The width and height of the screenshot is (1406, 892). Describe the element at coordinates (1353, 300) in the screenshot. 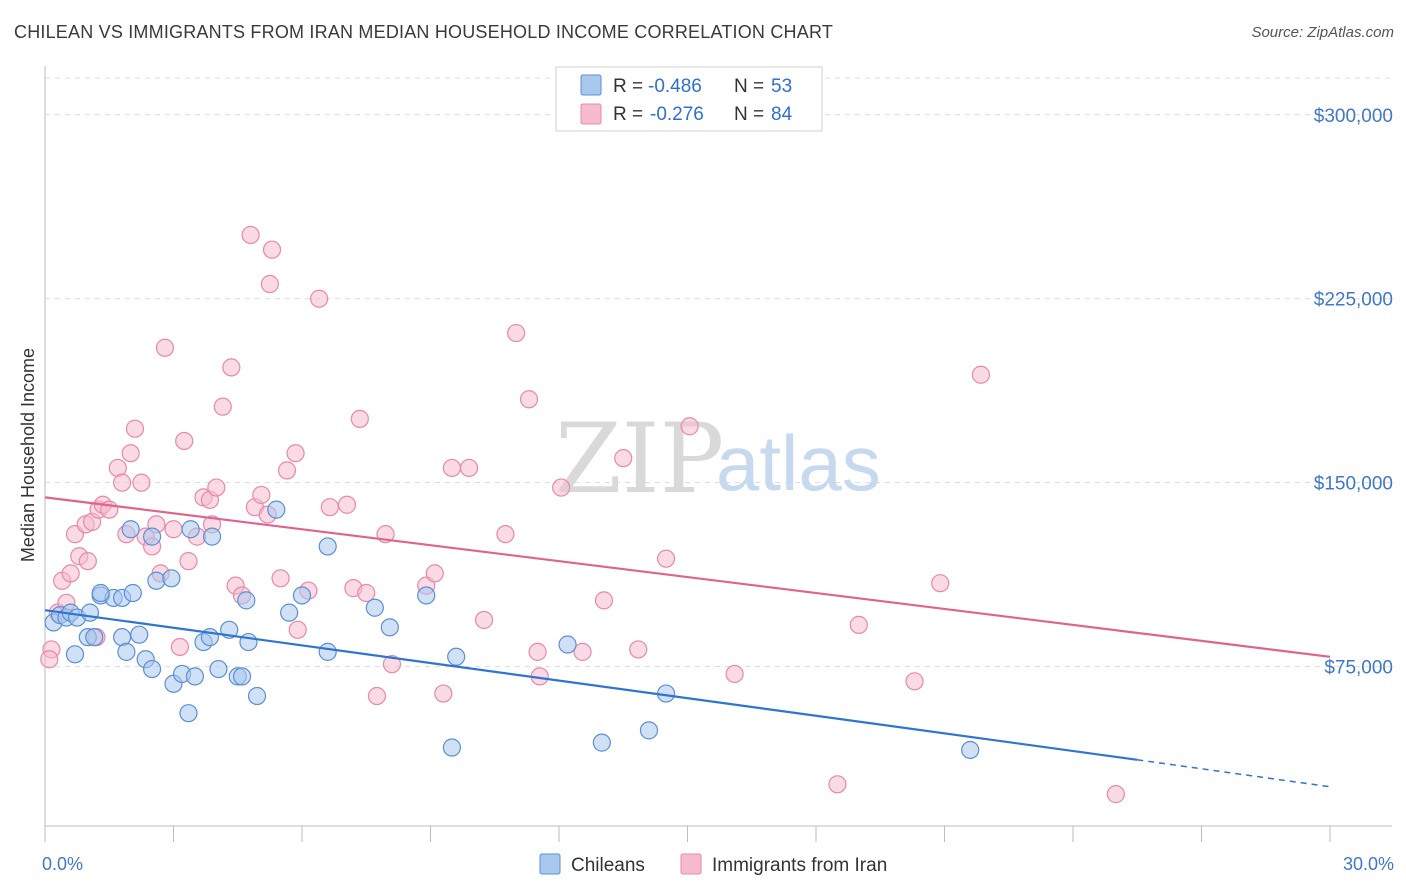

I see `y-tick-label: $225,000` at that location.